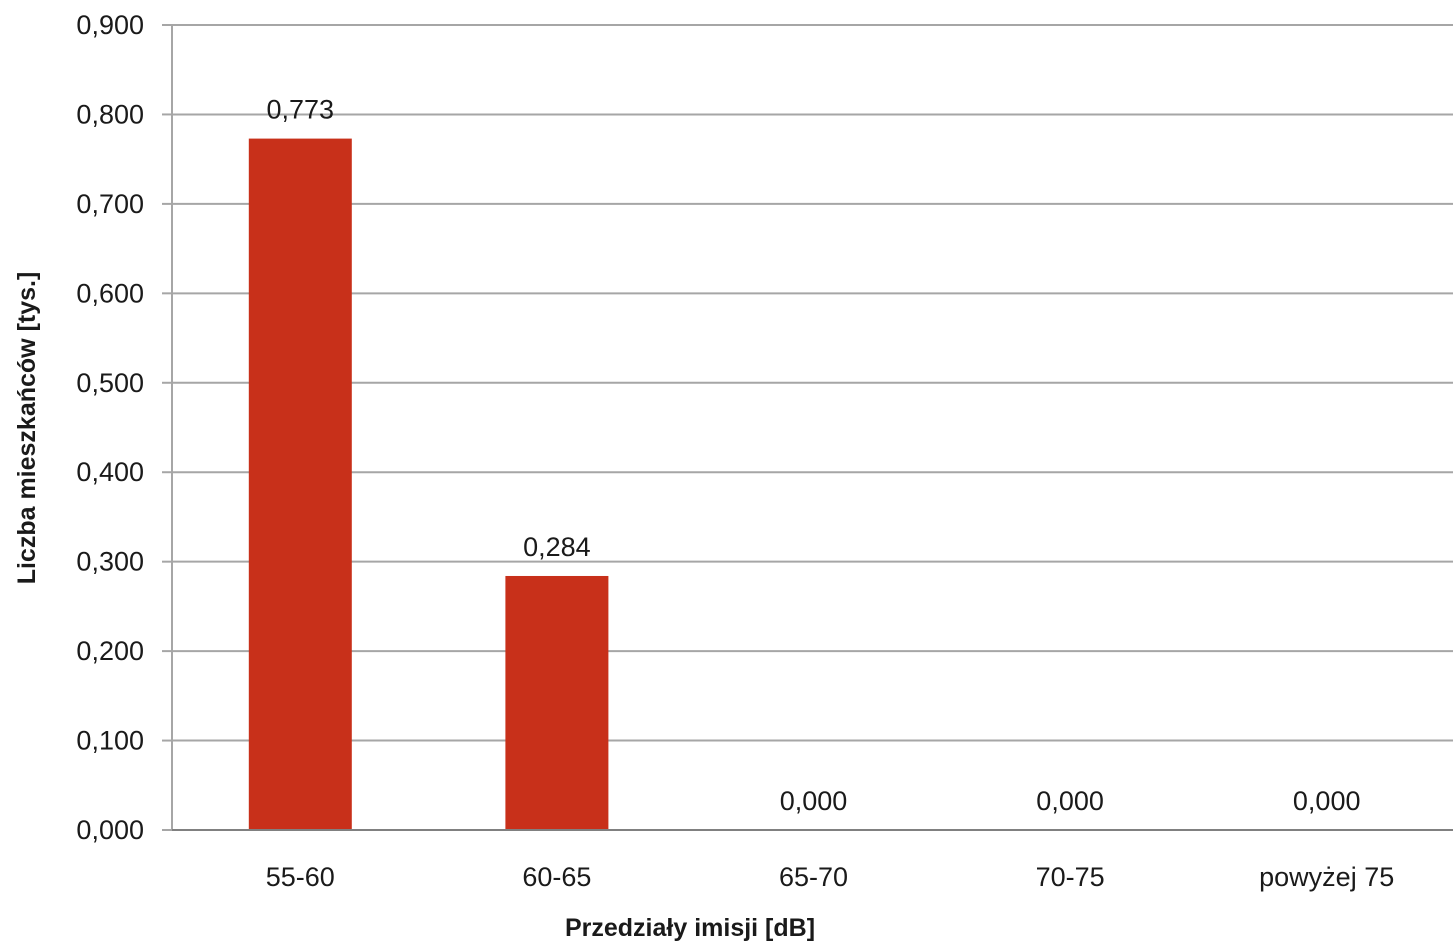  I want to click on y-tick-label: 0,400, so click(110, 472).